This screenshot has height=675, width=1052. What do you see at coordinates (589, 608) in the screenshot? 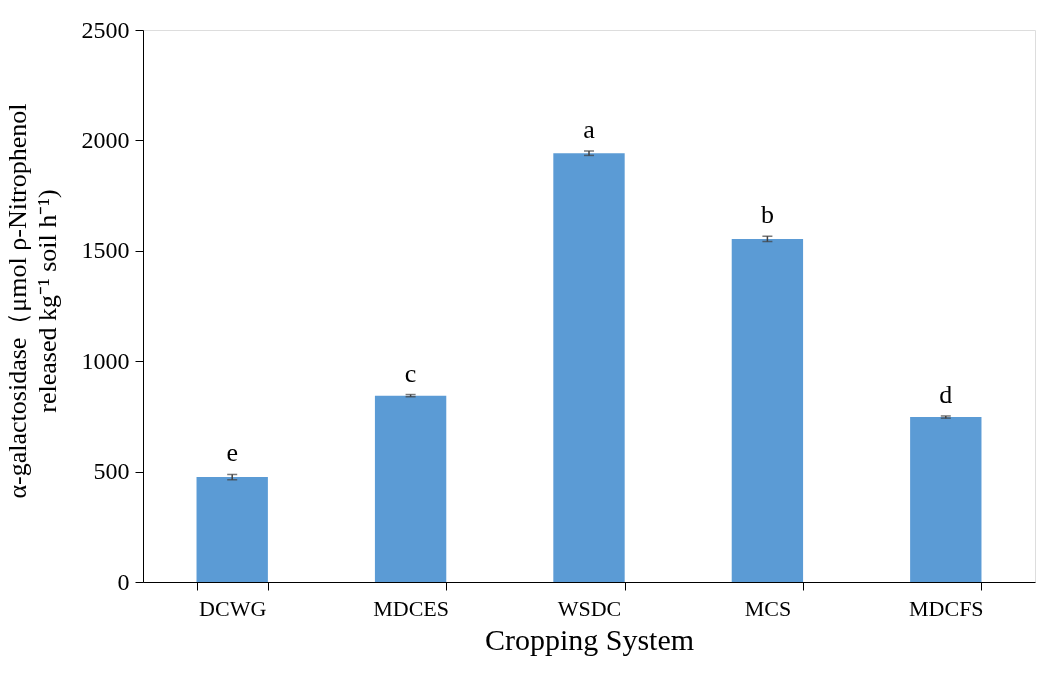
I see `x-tick-label: WSDC` at bounding box center [589, 608].